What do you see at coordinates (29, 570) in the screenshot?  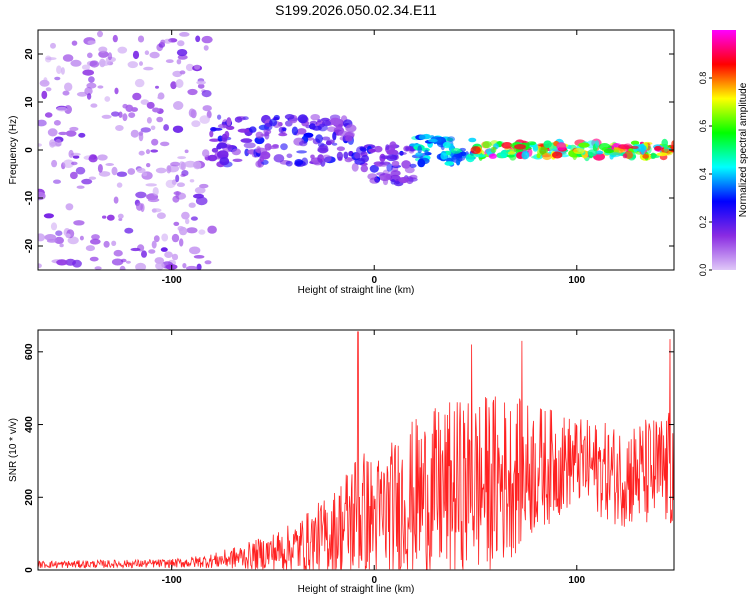 I see `y-tick-label: 0` at bounding box center [29, 570].